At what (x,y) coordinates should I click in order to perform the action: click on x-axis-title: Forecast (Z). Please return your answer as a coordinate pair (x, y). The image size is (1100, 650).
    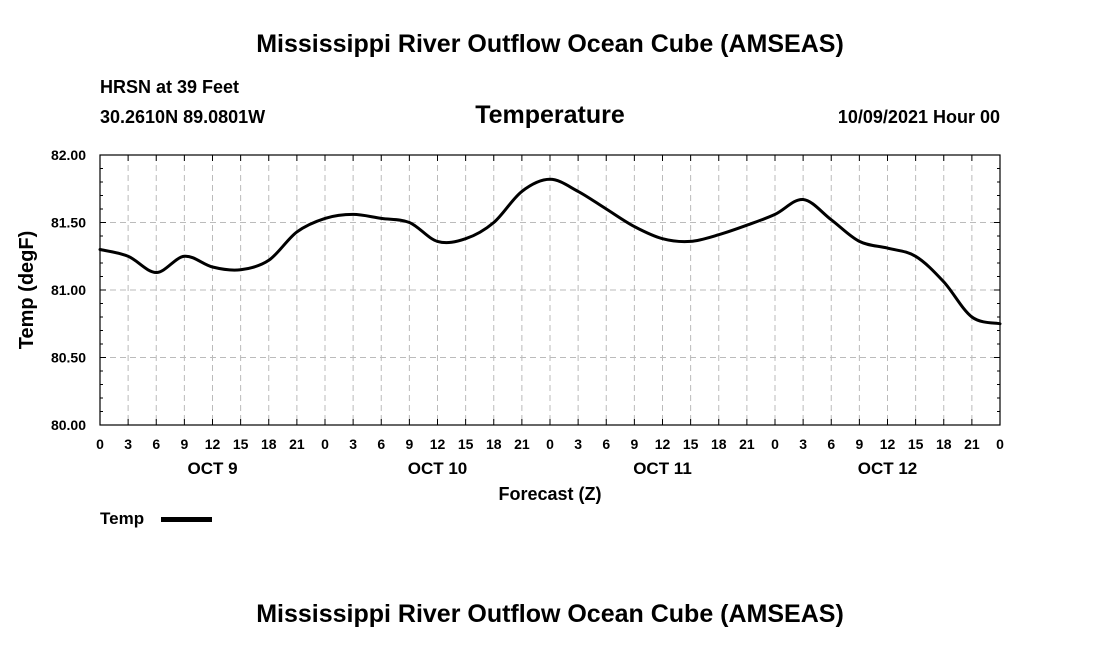
    Looking at the image, I should click on (549, 494).